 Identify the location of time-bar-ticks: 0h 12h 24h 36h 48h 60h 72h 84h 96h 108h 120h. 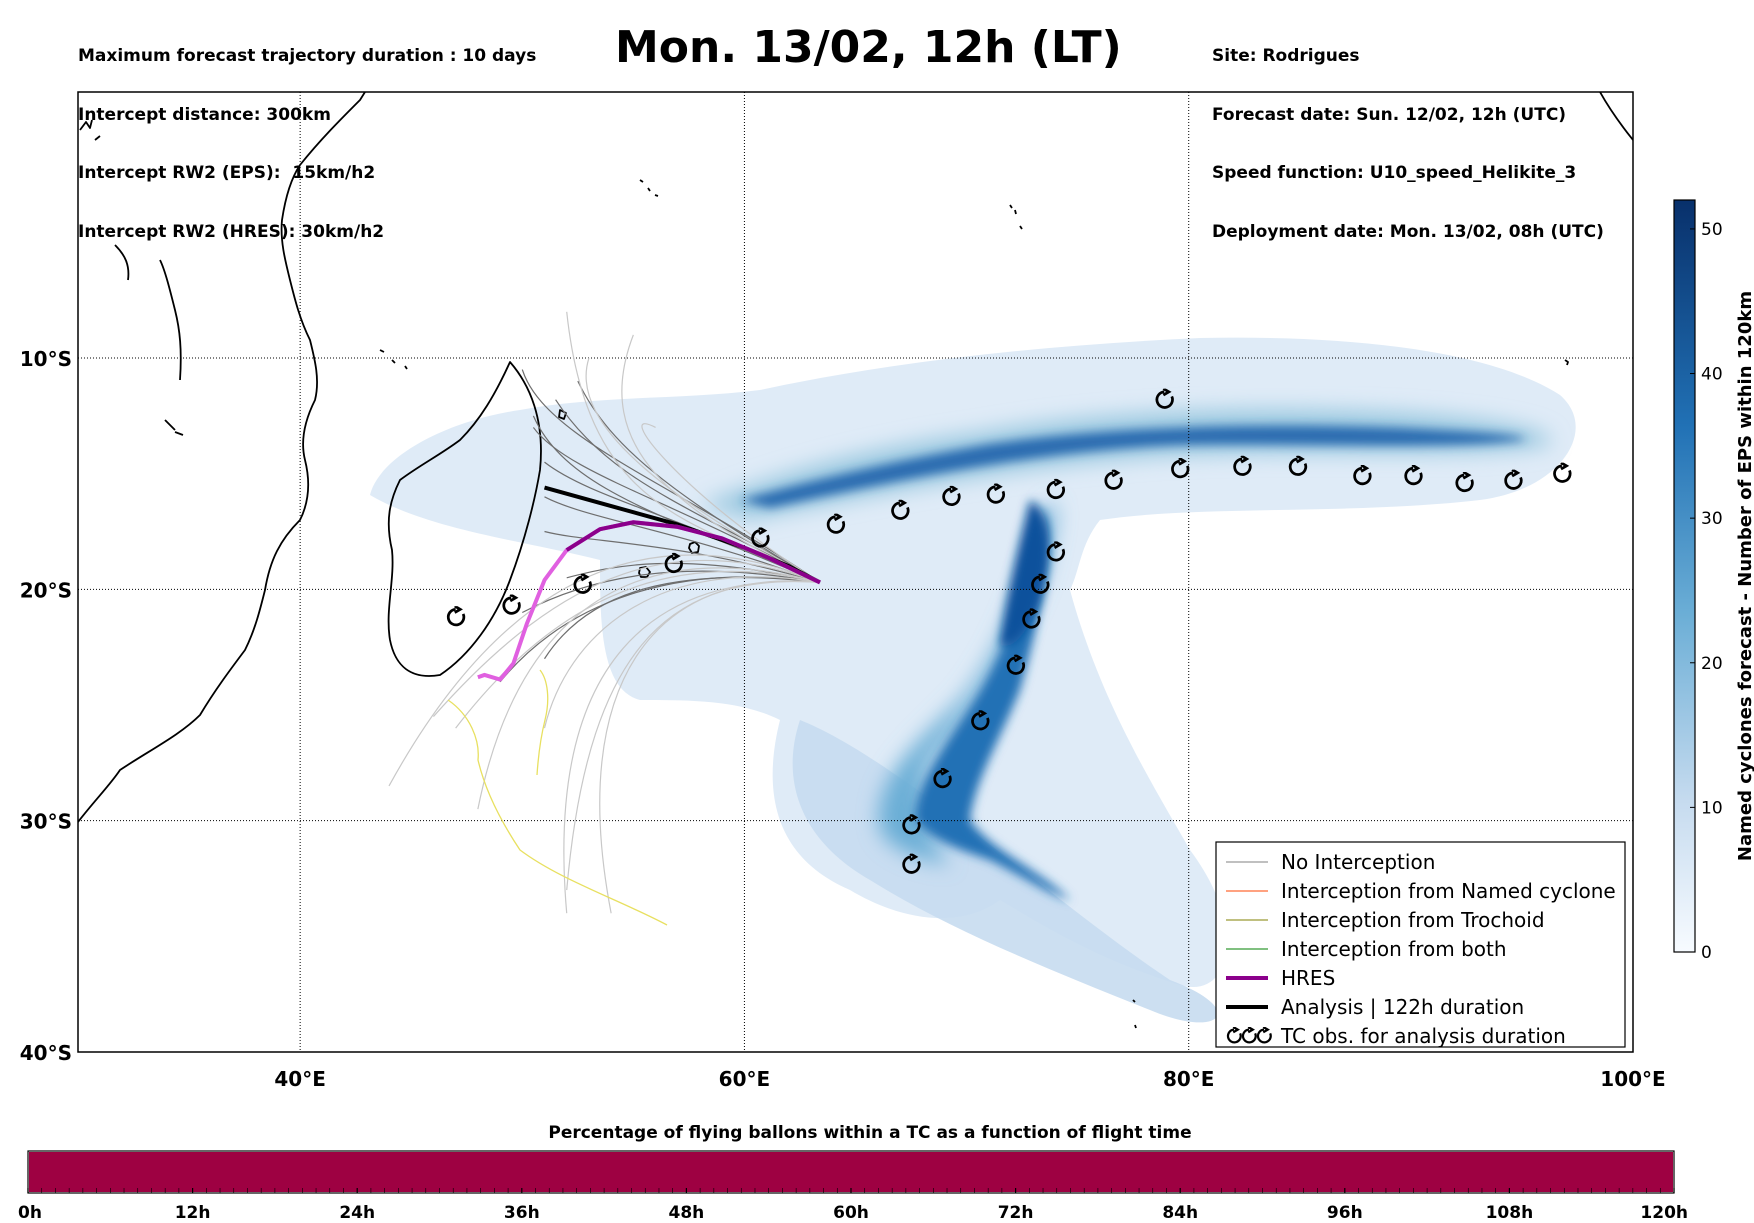
(853, 1205).